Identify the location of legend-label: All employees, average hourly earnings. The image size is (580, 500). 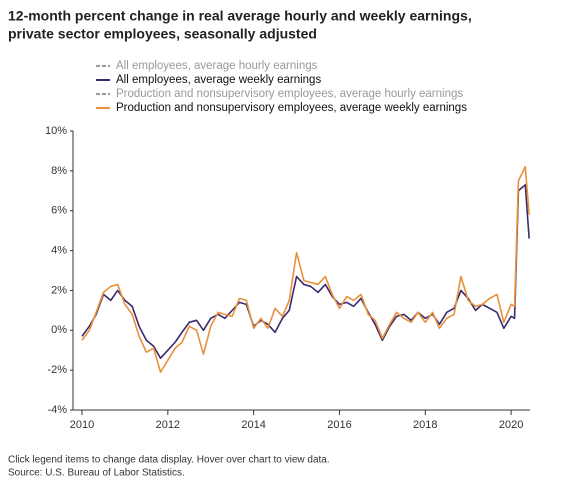
(217, 66).